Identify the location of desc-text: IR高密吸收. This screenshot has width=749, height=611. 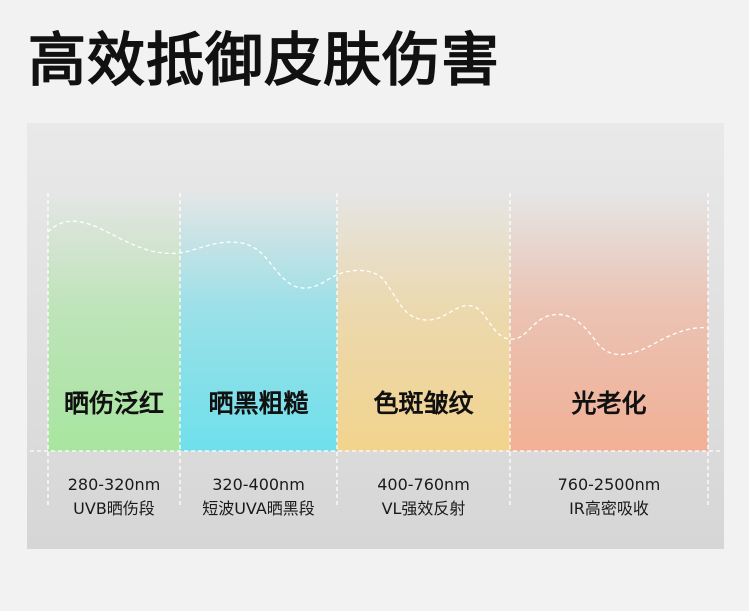
(609, 508).